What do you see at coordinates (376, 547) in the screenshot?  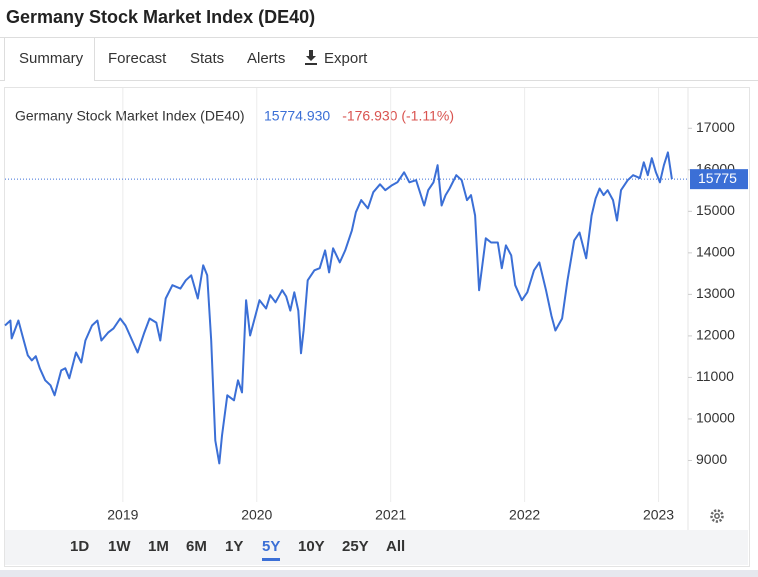 I see `range-bar: 1D 1W 1M 6M 1Y 5Y 10Y 25Y All` at bounding box center [376, 547].